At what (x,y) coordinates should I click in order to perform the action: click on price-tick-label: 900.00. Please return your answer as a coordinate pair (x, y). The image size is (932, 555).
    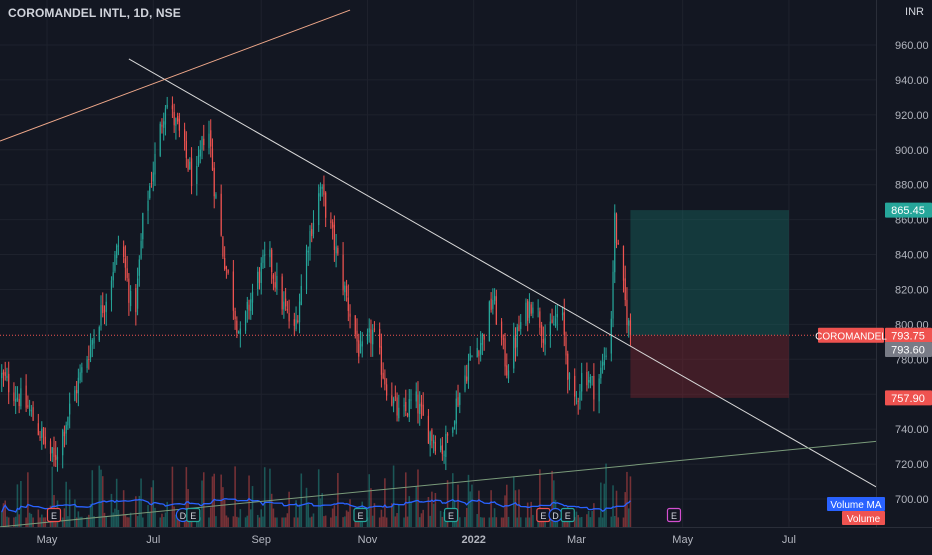
    Looking at the image, I should click on (912, 151).